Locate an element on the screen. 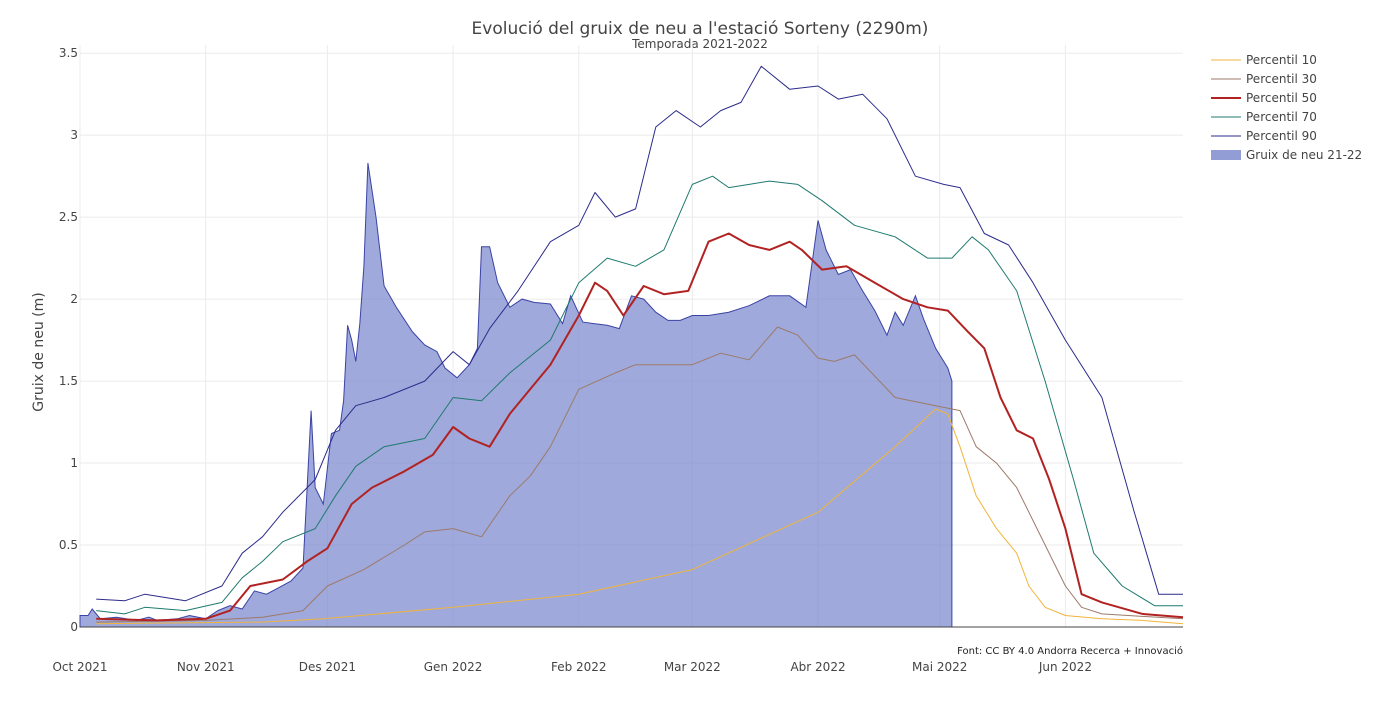 The width and height of the screenshot is (1386, 705). legend-item: Percentil 70 is located at coordinates (1264, 117).